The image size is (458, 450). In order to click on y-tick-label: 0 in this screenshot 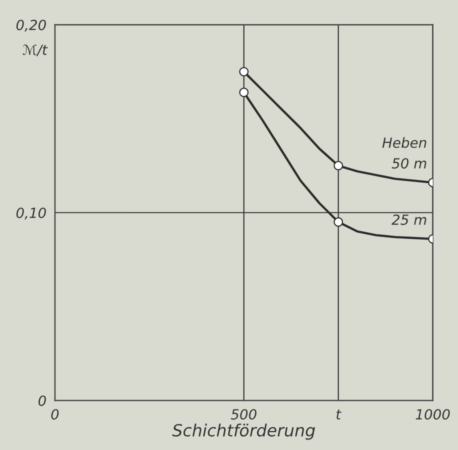, I will do `click(42, 400)`.